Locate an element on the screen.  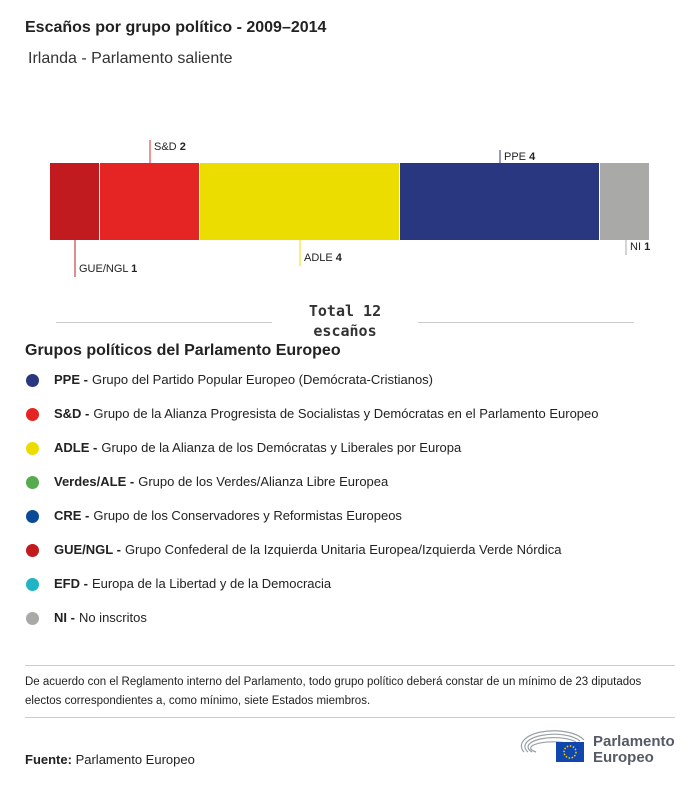
legend-abbr: S&D - is located at coordinates (72, 413).